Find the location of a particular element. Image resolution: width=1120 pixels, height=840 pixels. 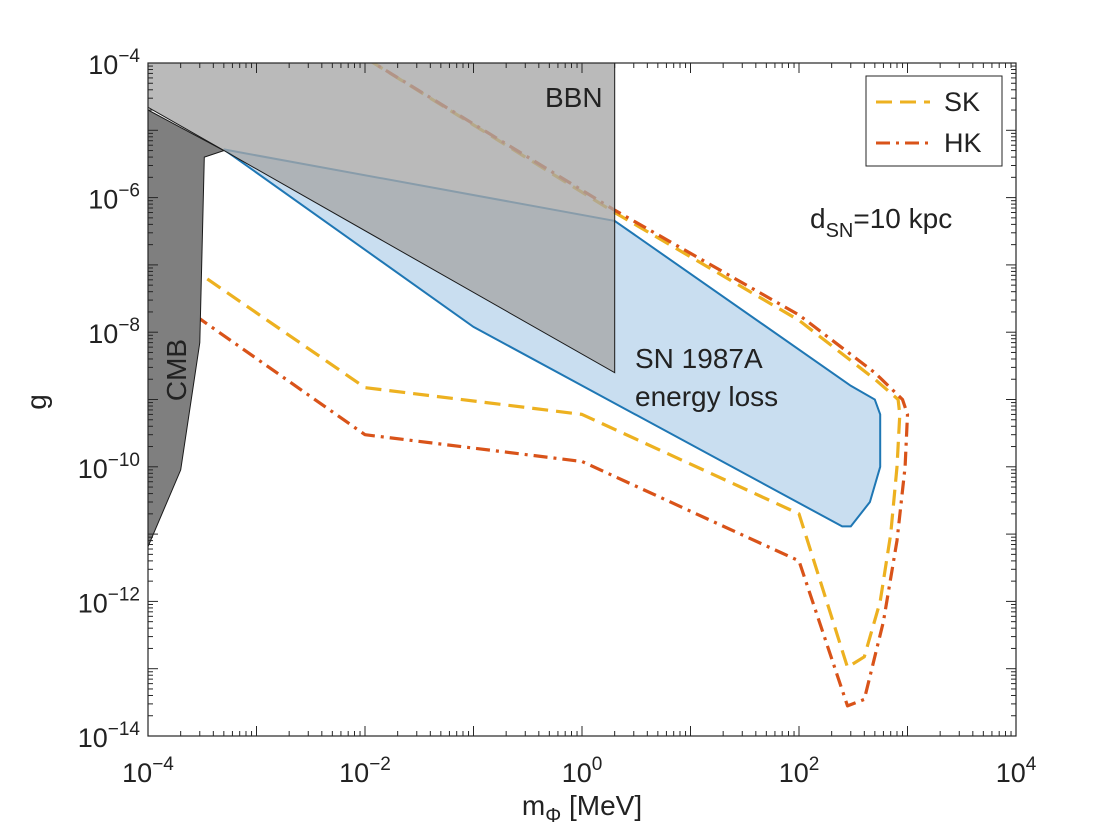

distance-rest: =10 kpc is located at coordinates (902, 218).